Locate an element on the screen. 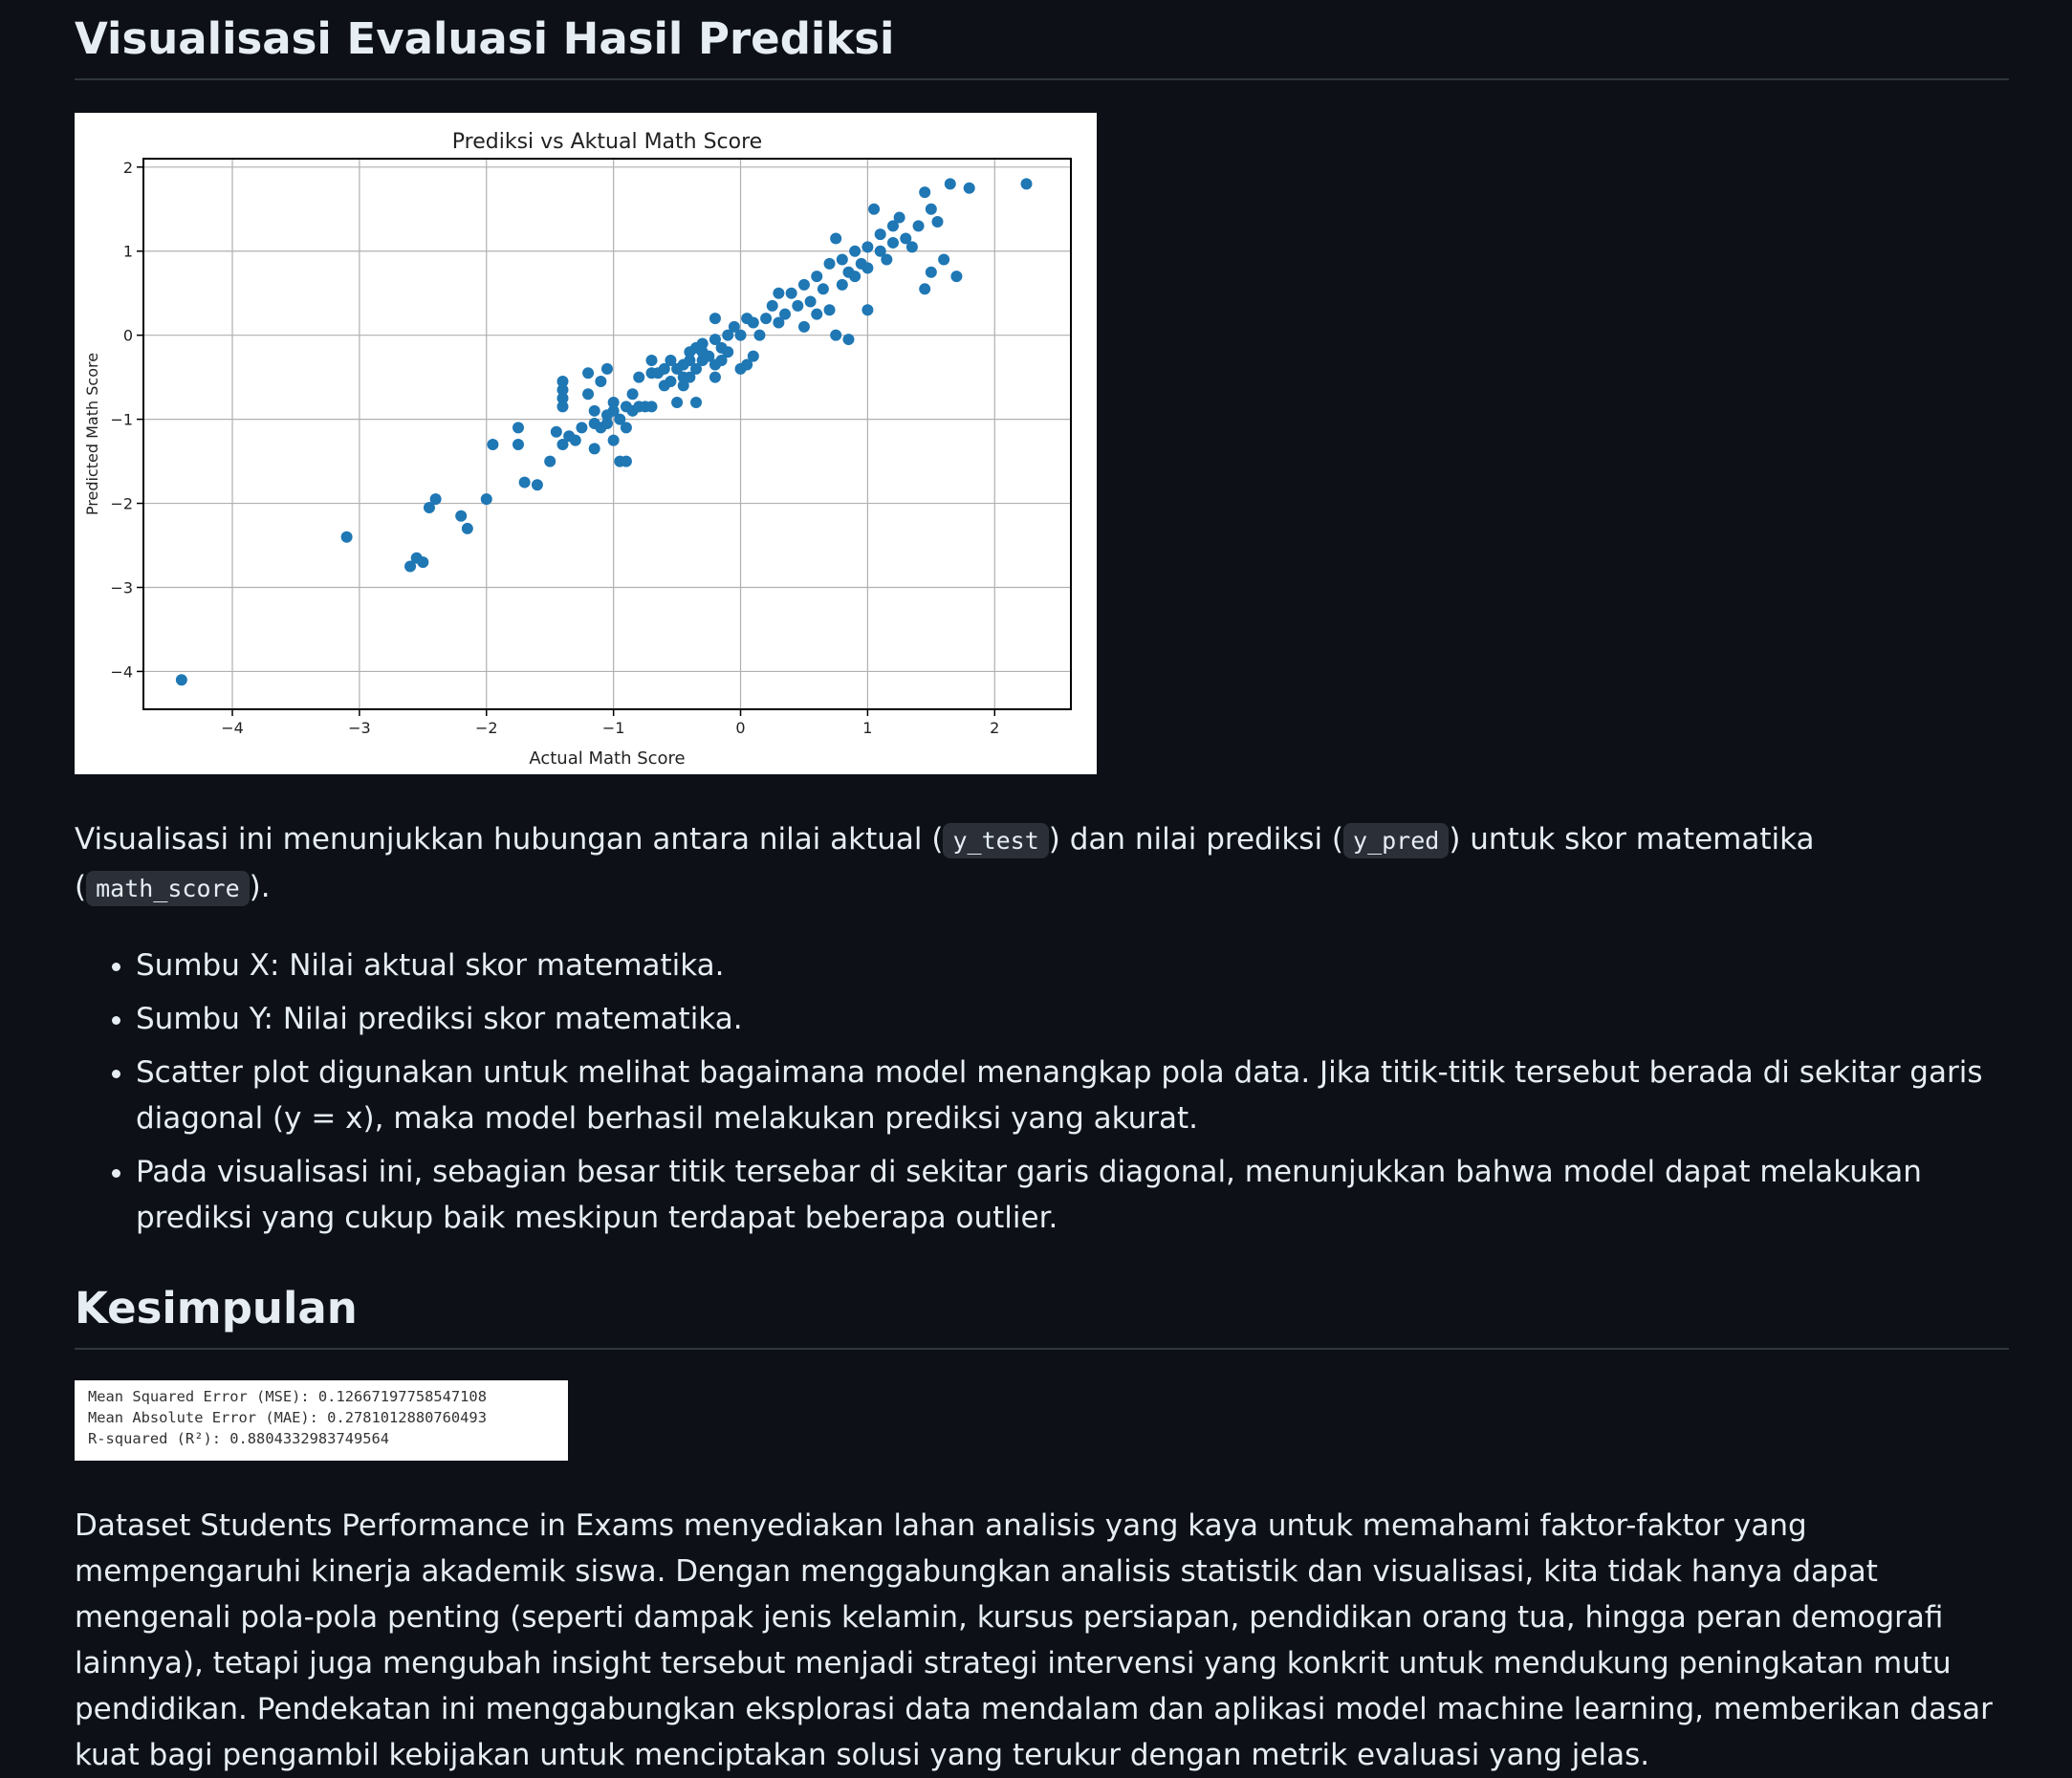 The height and width of the screenshot is (1778, 2072). x-tick-label: 1 is located at coordinates (867, 728).